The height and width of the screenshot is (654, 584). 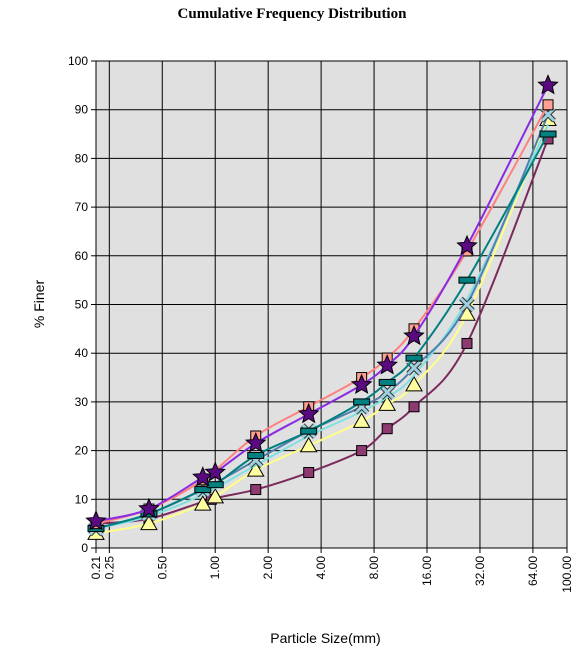 What do you see at coordinates (82, 158) in the screenshot?
I see `y-tick-label: 80` at bounding box center [82, 158].